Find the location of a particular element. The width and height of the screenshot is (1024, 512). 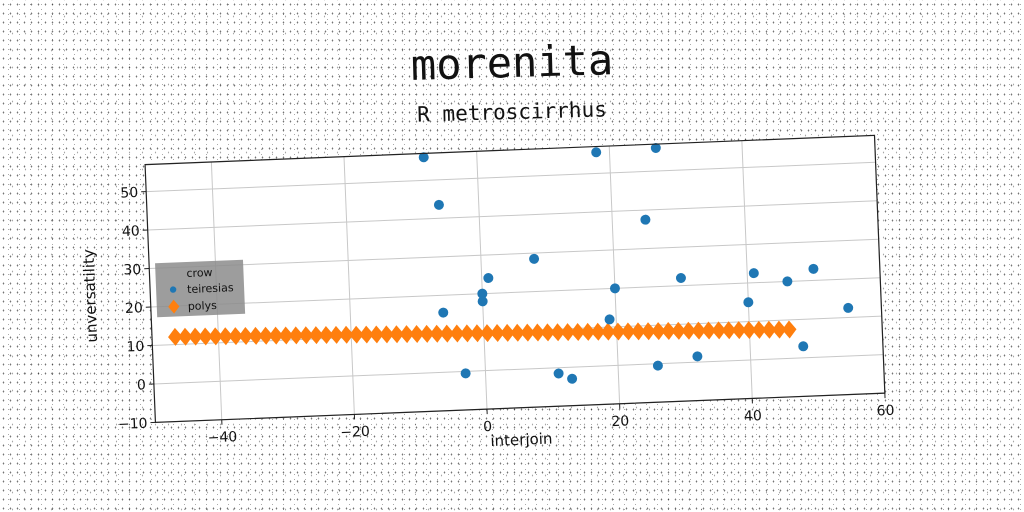

y-tick-label: 10 is located at coordinates (135, 347).